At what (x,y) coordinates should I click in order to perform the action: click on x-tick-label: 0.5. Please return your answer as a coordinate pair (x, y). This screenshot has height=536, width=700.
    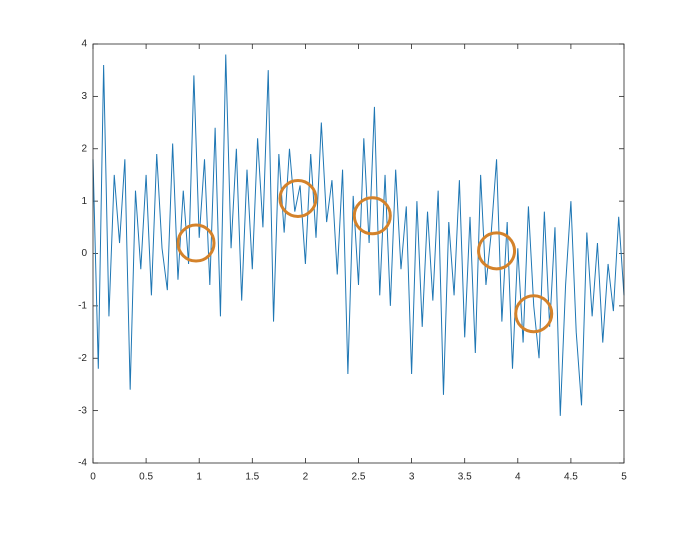
    Looking at the image, I should click on (146, 477).